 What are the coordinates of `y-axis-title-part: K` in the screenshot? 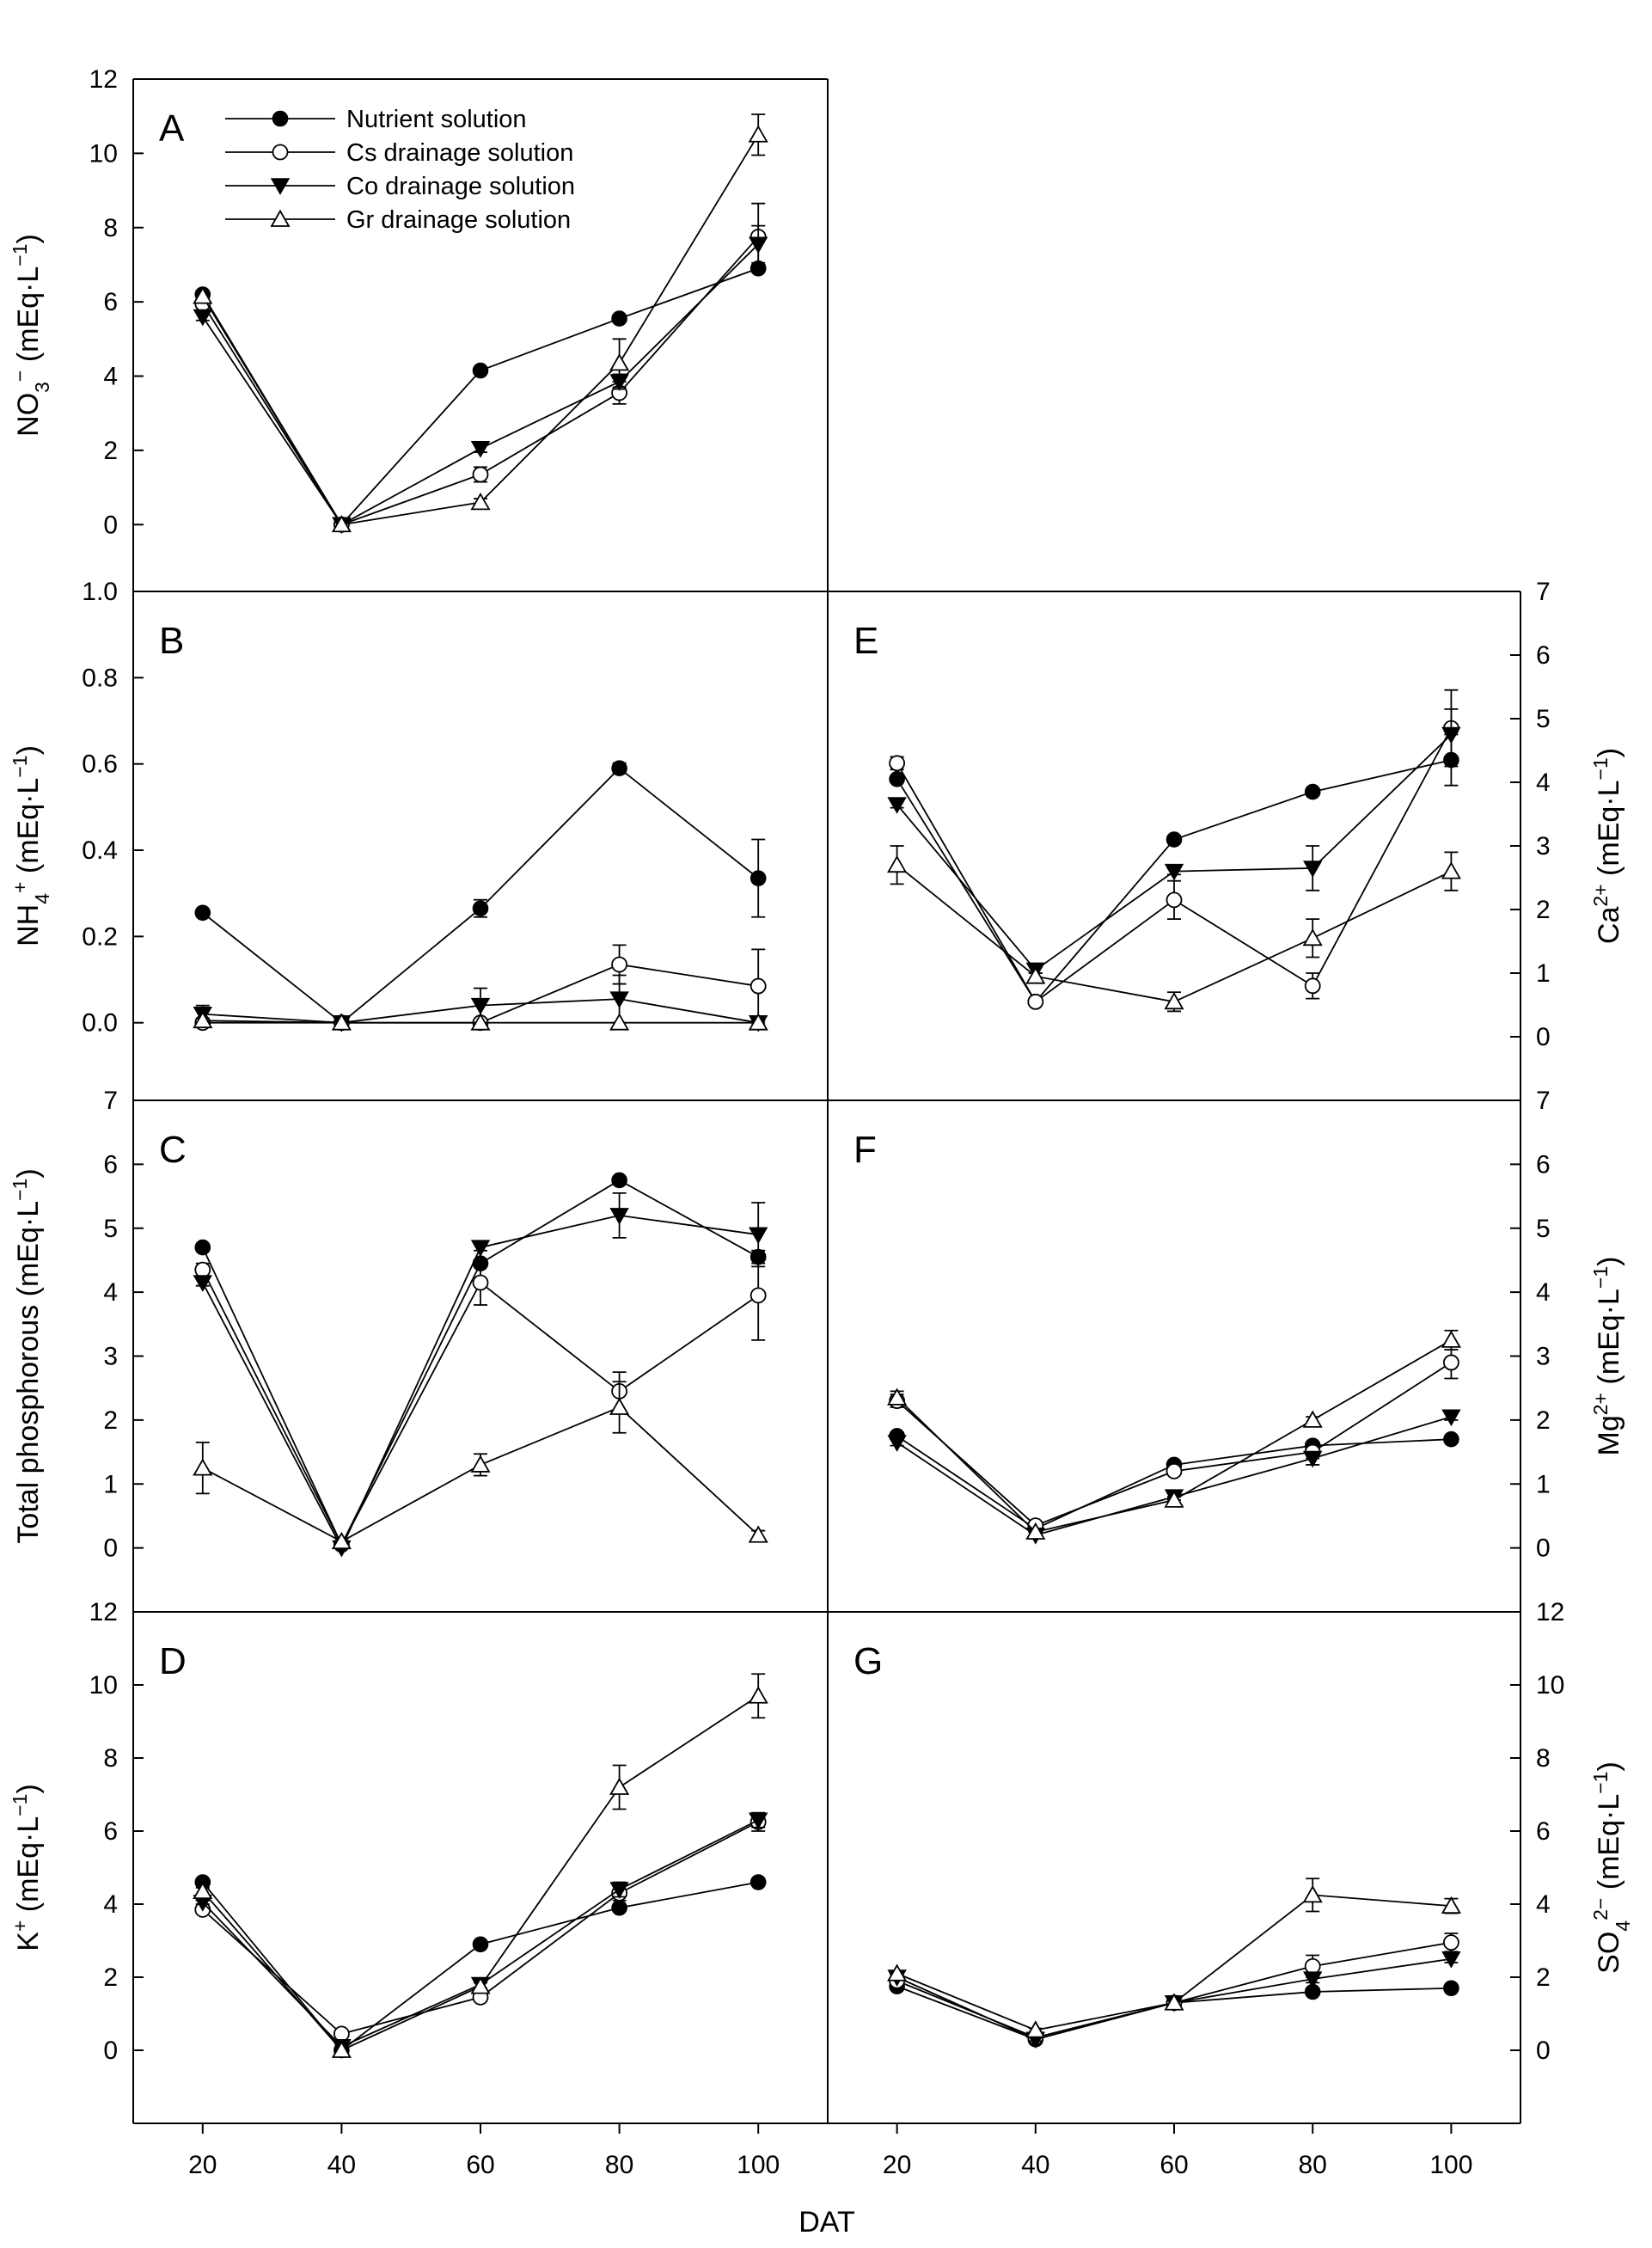 It's located at (28, 1942).